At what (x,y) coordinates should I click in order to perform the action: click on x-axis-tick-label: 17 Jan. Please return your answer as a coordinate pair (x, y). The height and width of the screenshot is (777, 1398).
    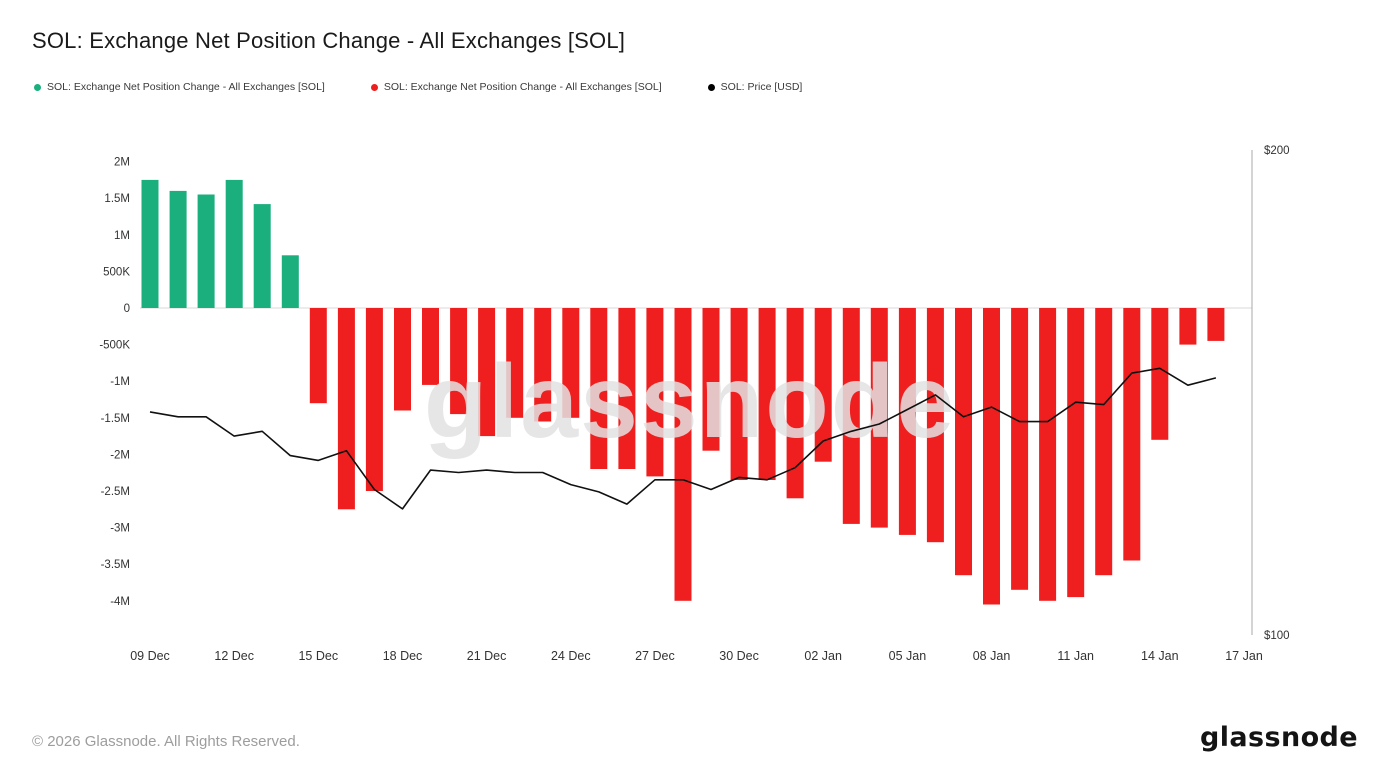
    Looking at the image, I should click on (1244, 656).